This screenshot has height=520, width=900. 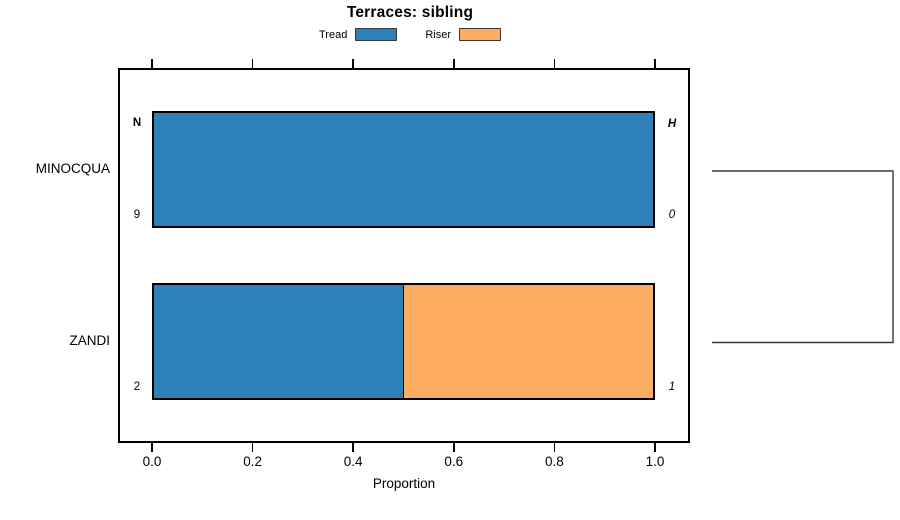 I want to click on n-value-label: 9, so click(x=137, y=215).